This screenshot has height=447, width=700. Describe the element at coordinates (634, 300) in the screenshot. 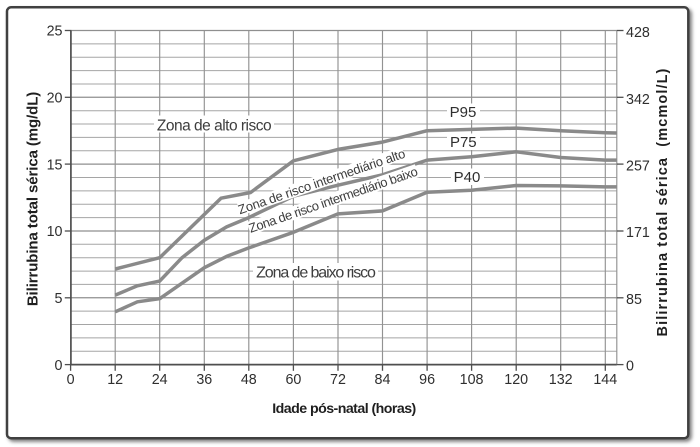

I see `svg-text: 85` at that location.